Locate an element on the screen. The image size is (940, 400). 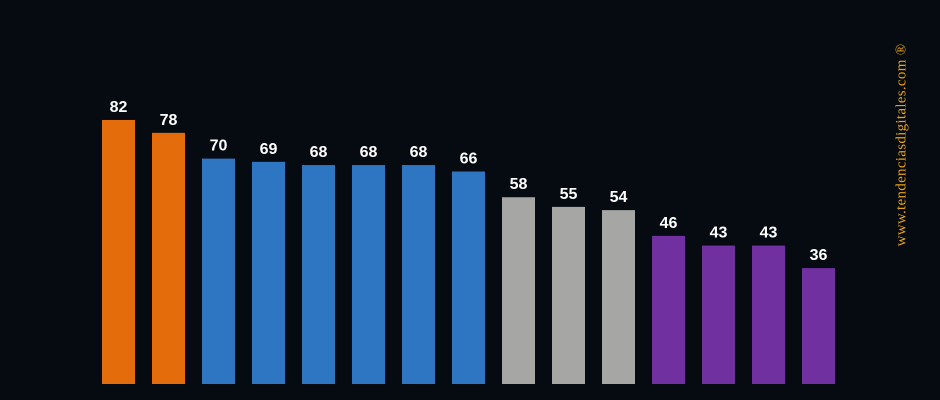
data-label-12: 46 is located at coordinates (669, 223).